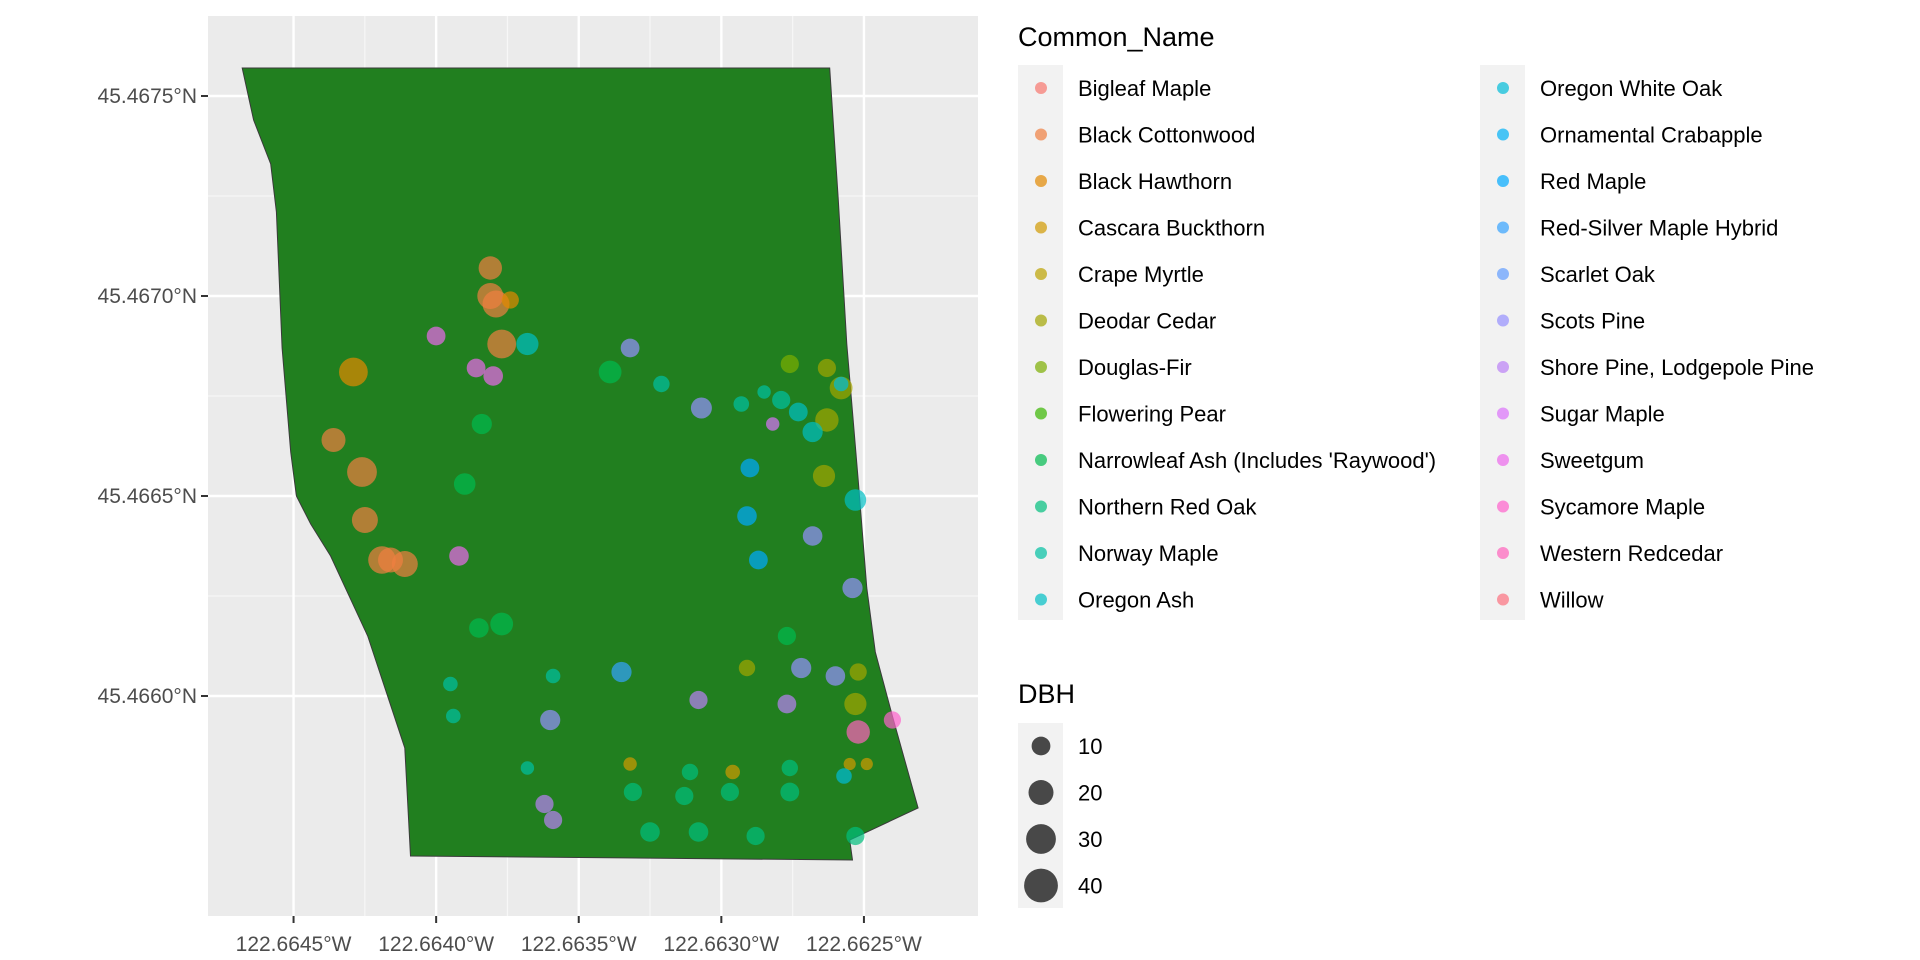 The image size is (1920, 960). Describe the element at coordinates (1592, 321) in the screenshot. I see `legend-label: Scots Pine` at that location.